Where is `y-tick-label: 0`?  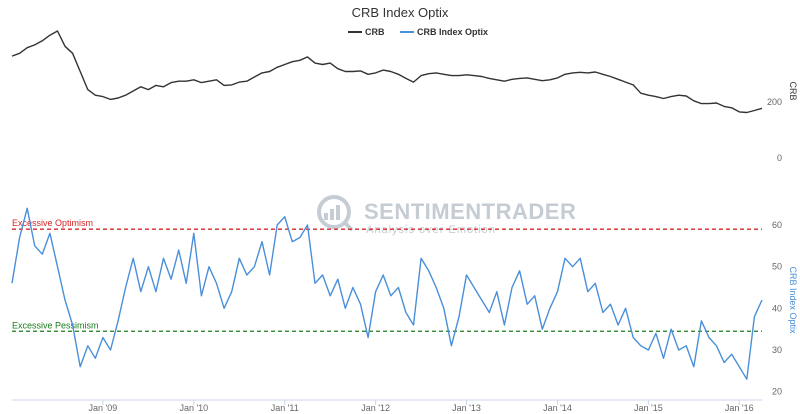
y-tick-label: 0 is located at coordinates (779, 158).